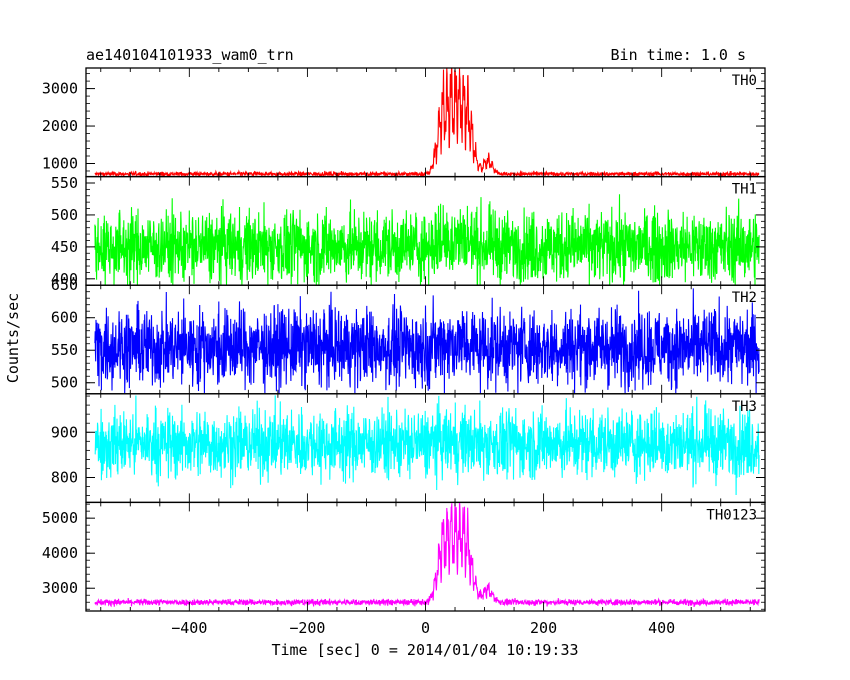  I want to click on panel-frame-th0123, so click(425, 556).